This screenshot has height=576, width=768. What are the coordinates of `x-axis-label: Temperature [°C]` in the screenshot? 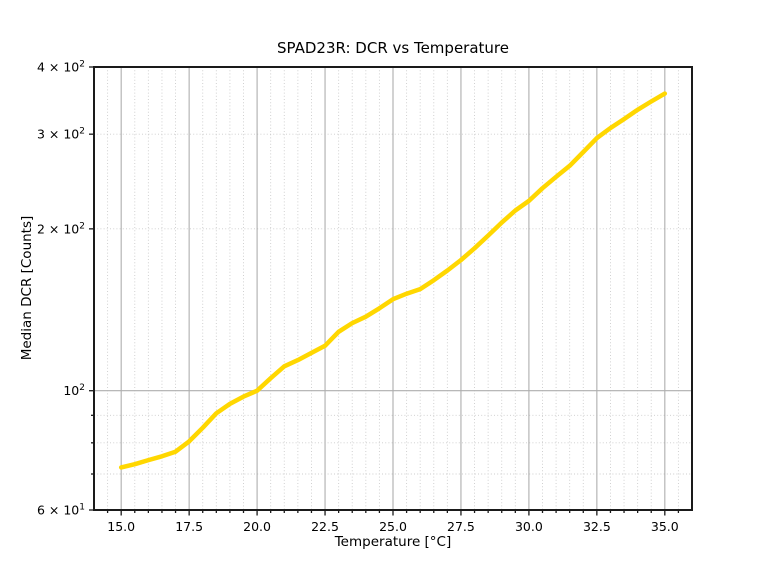 It's located at (393, 542).